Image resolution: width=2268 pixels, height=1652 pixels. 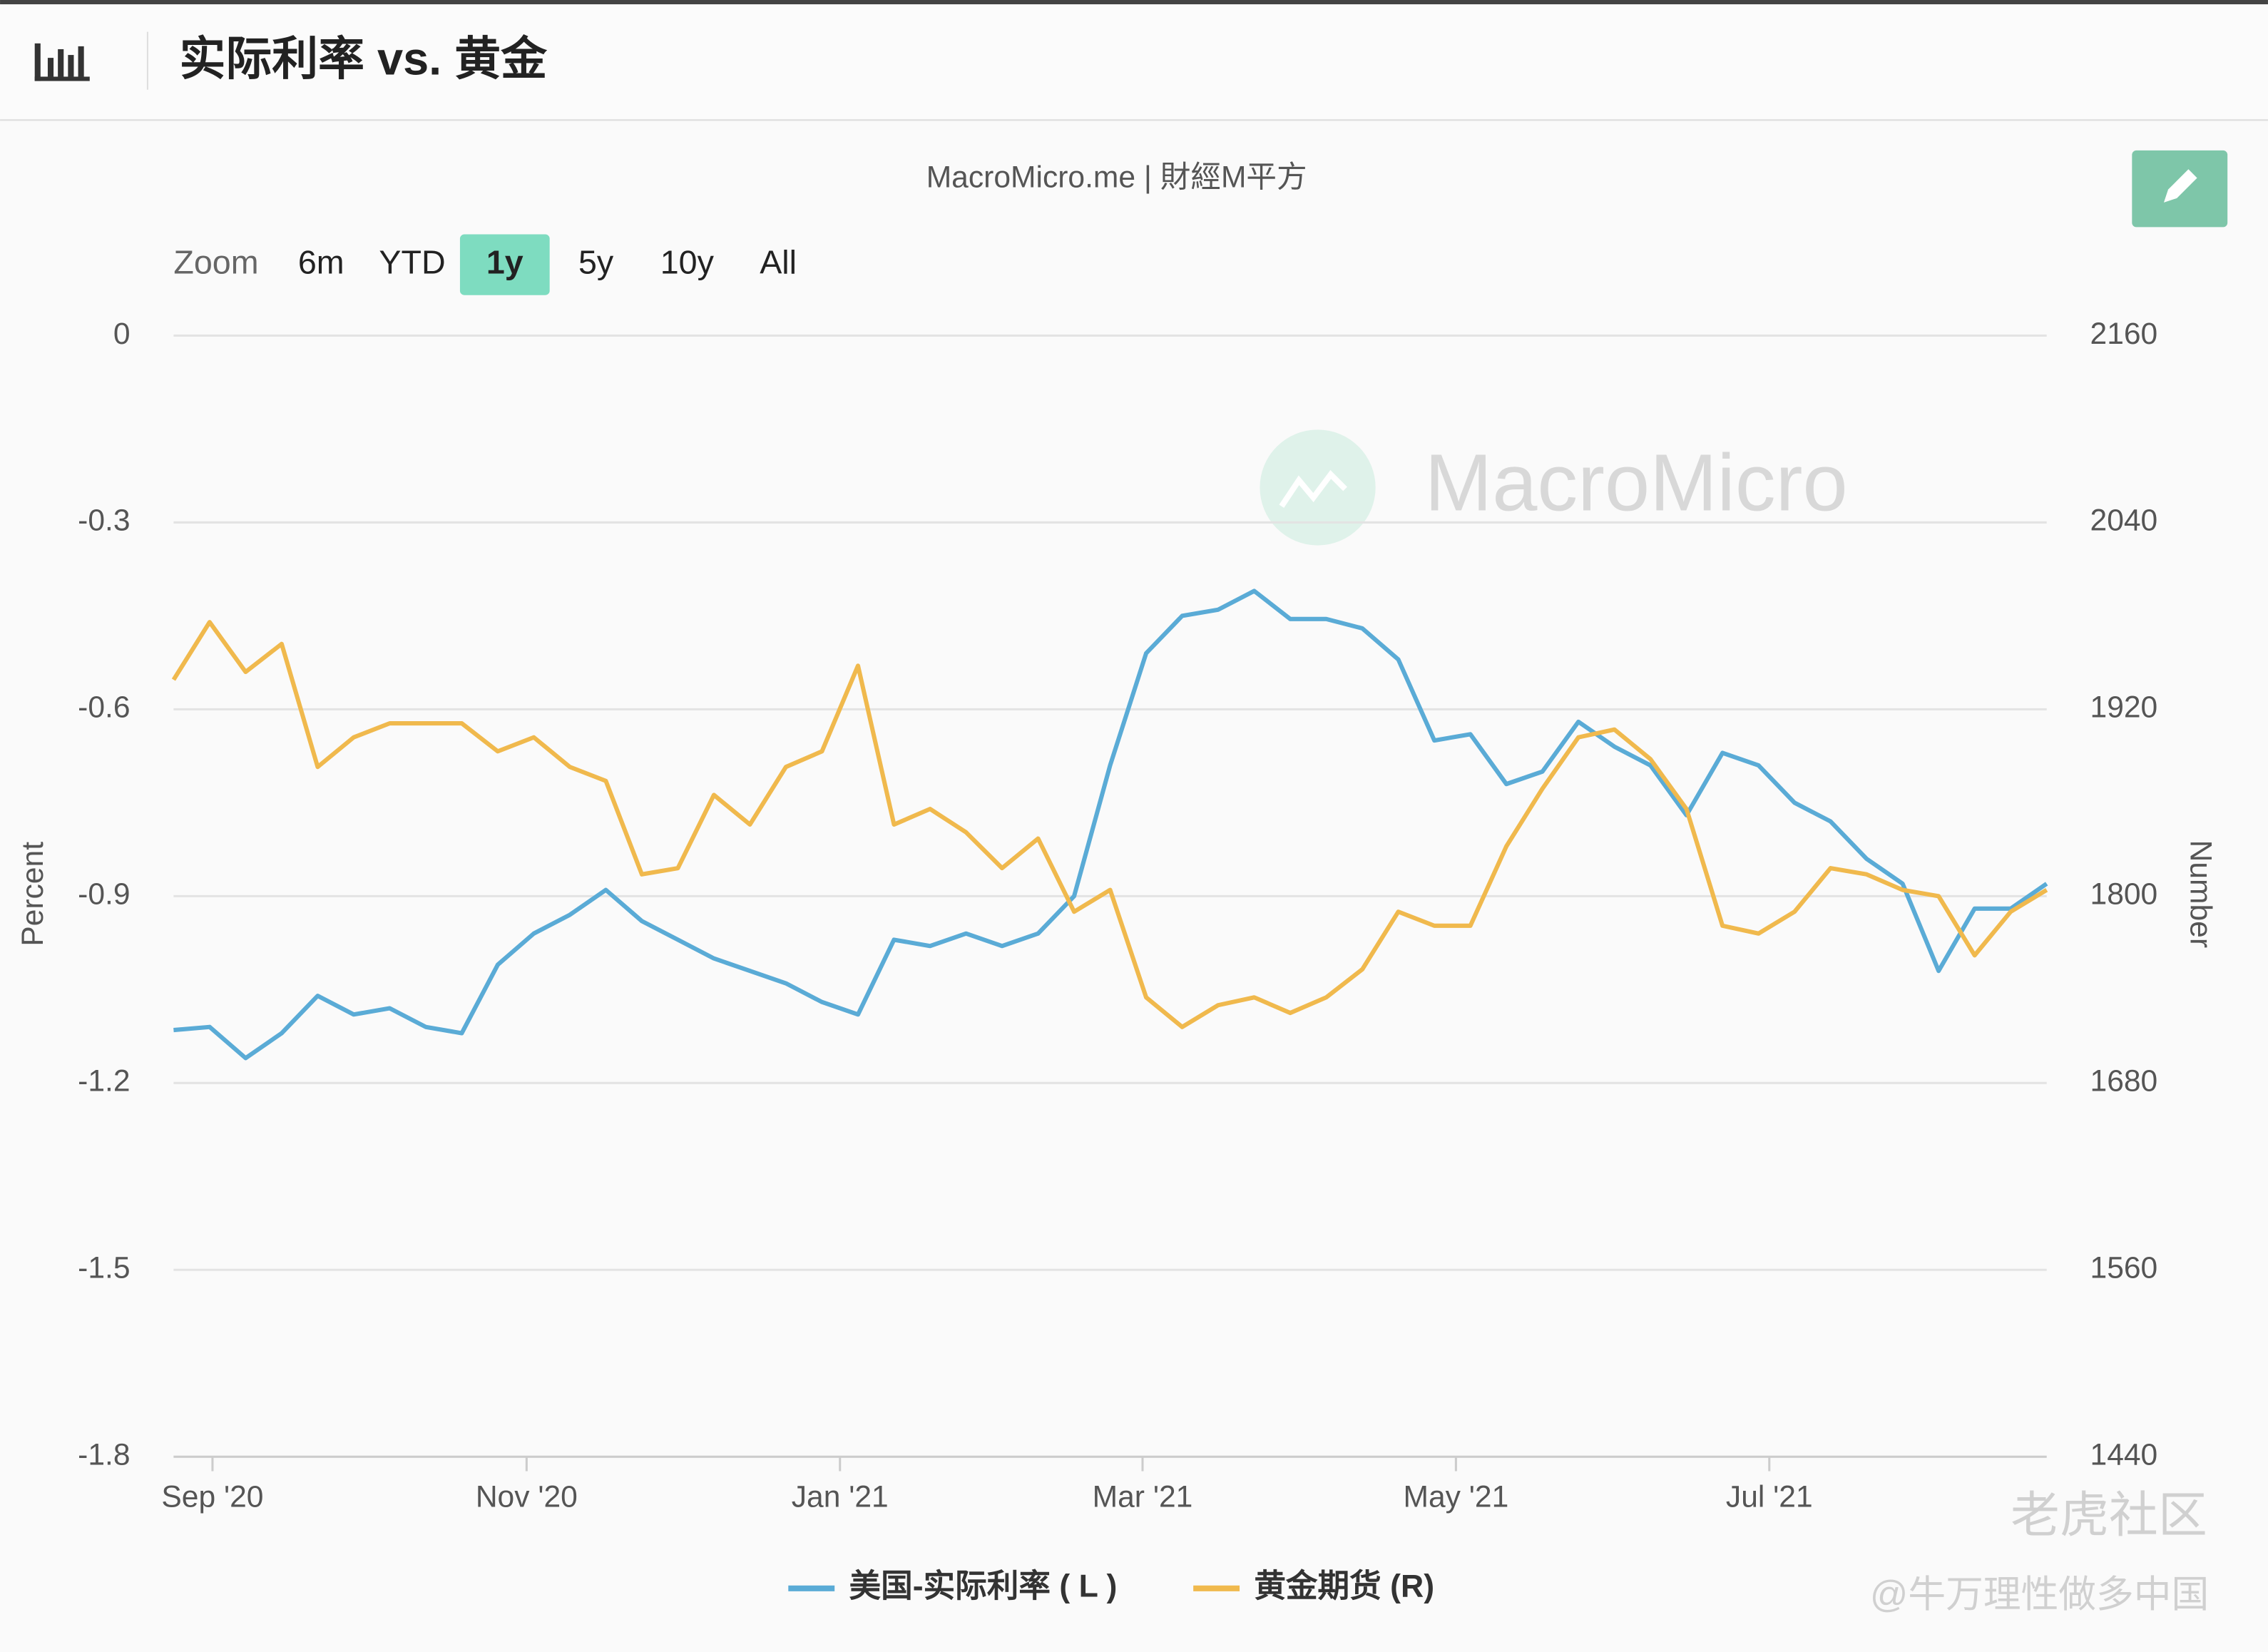 I want to click on zoom-label: Zoom, so click(x=215, y=261).